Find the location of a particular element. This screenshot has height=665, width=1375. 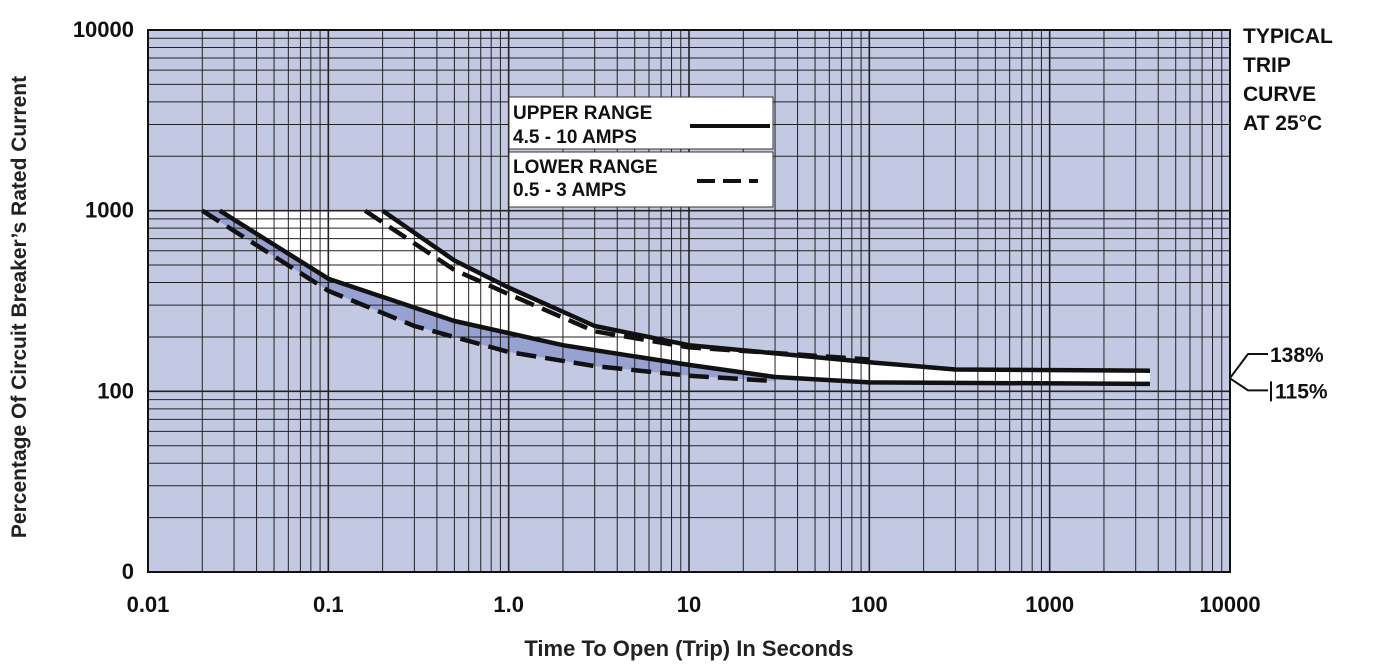

y-tick-labels: 0 100 1000 10000 is located at coordinates (103, 300).